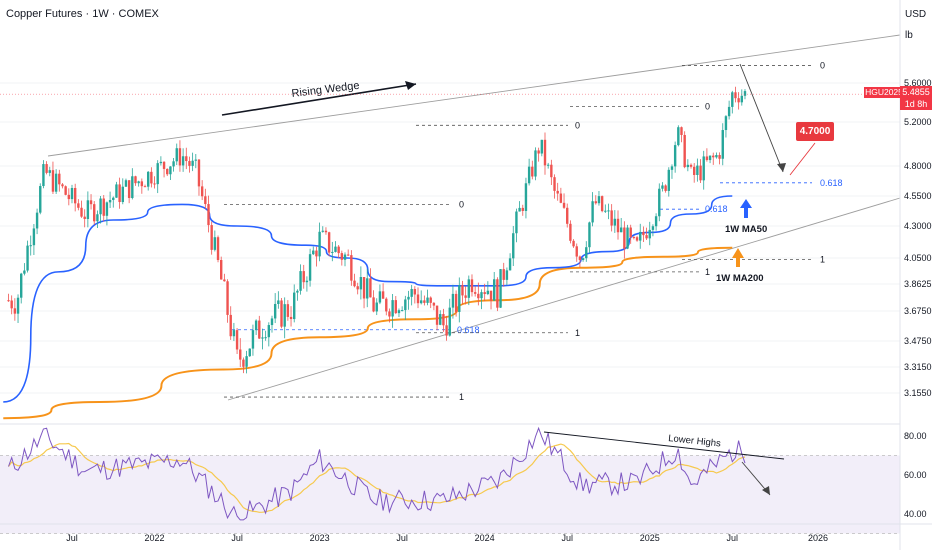  What do you see at coordinates (89, 14) in the screenshot?
I see `header-sep: ·` at bounding box center [89, 14].